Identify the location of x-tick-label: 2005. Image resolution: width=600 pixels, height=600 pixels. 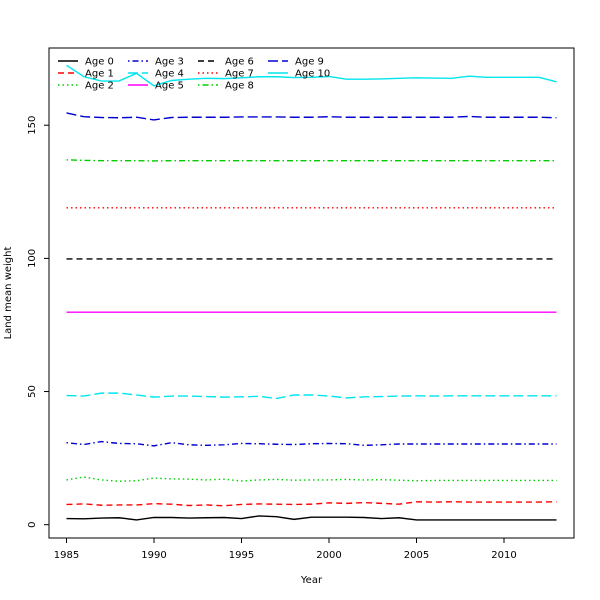
(416, 555).